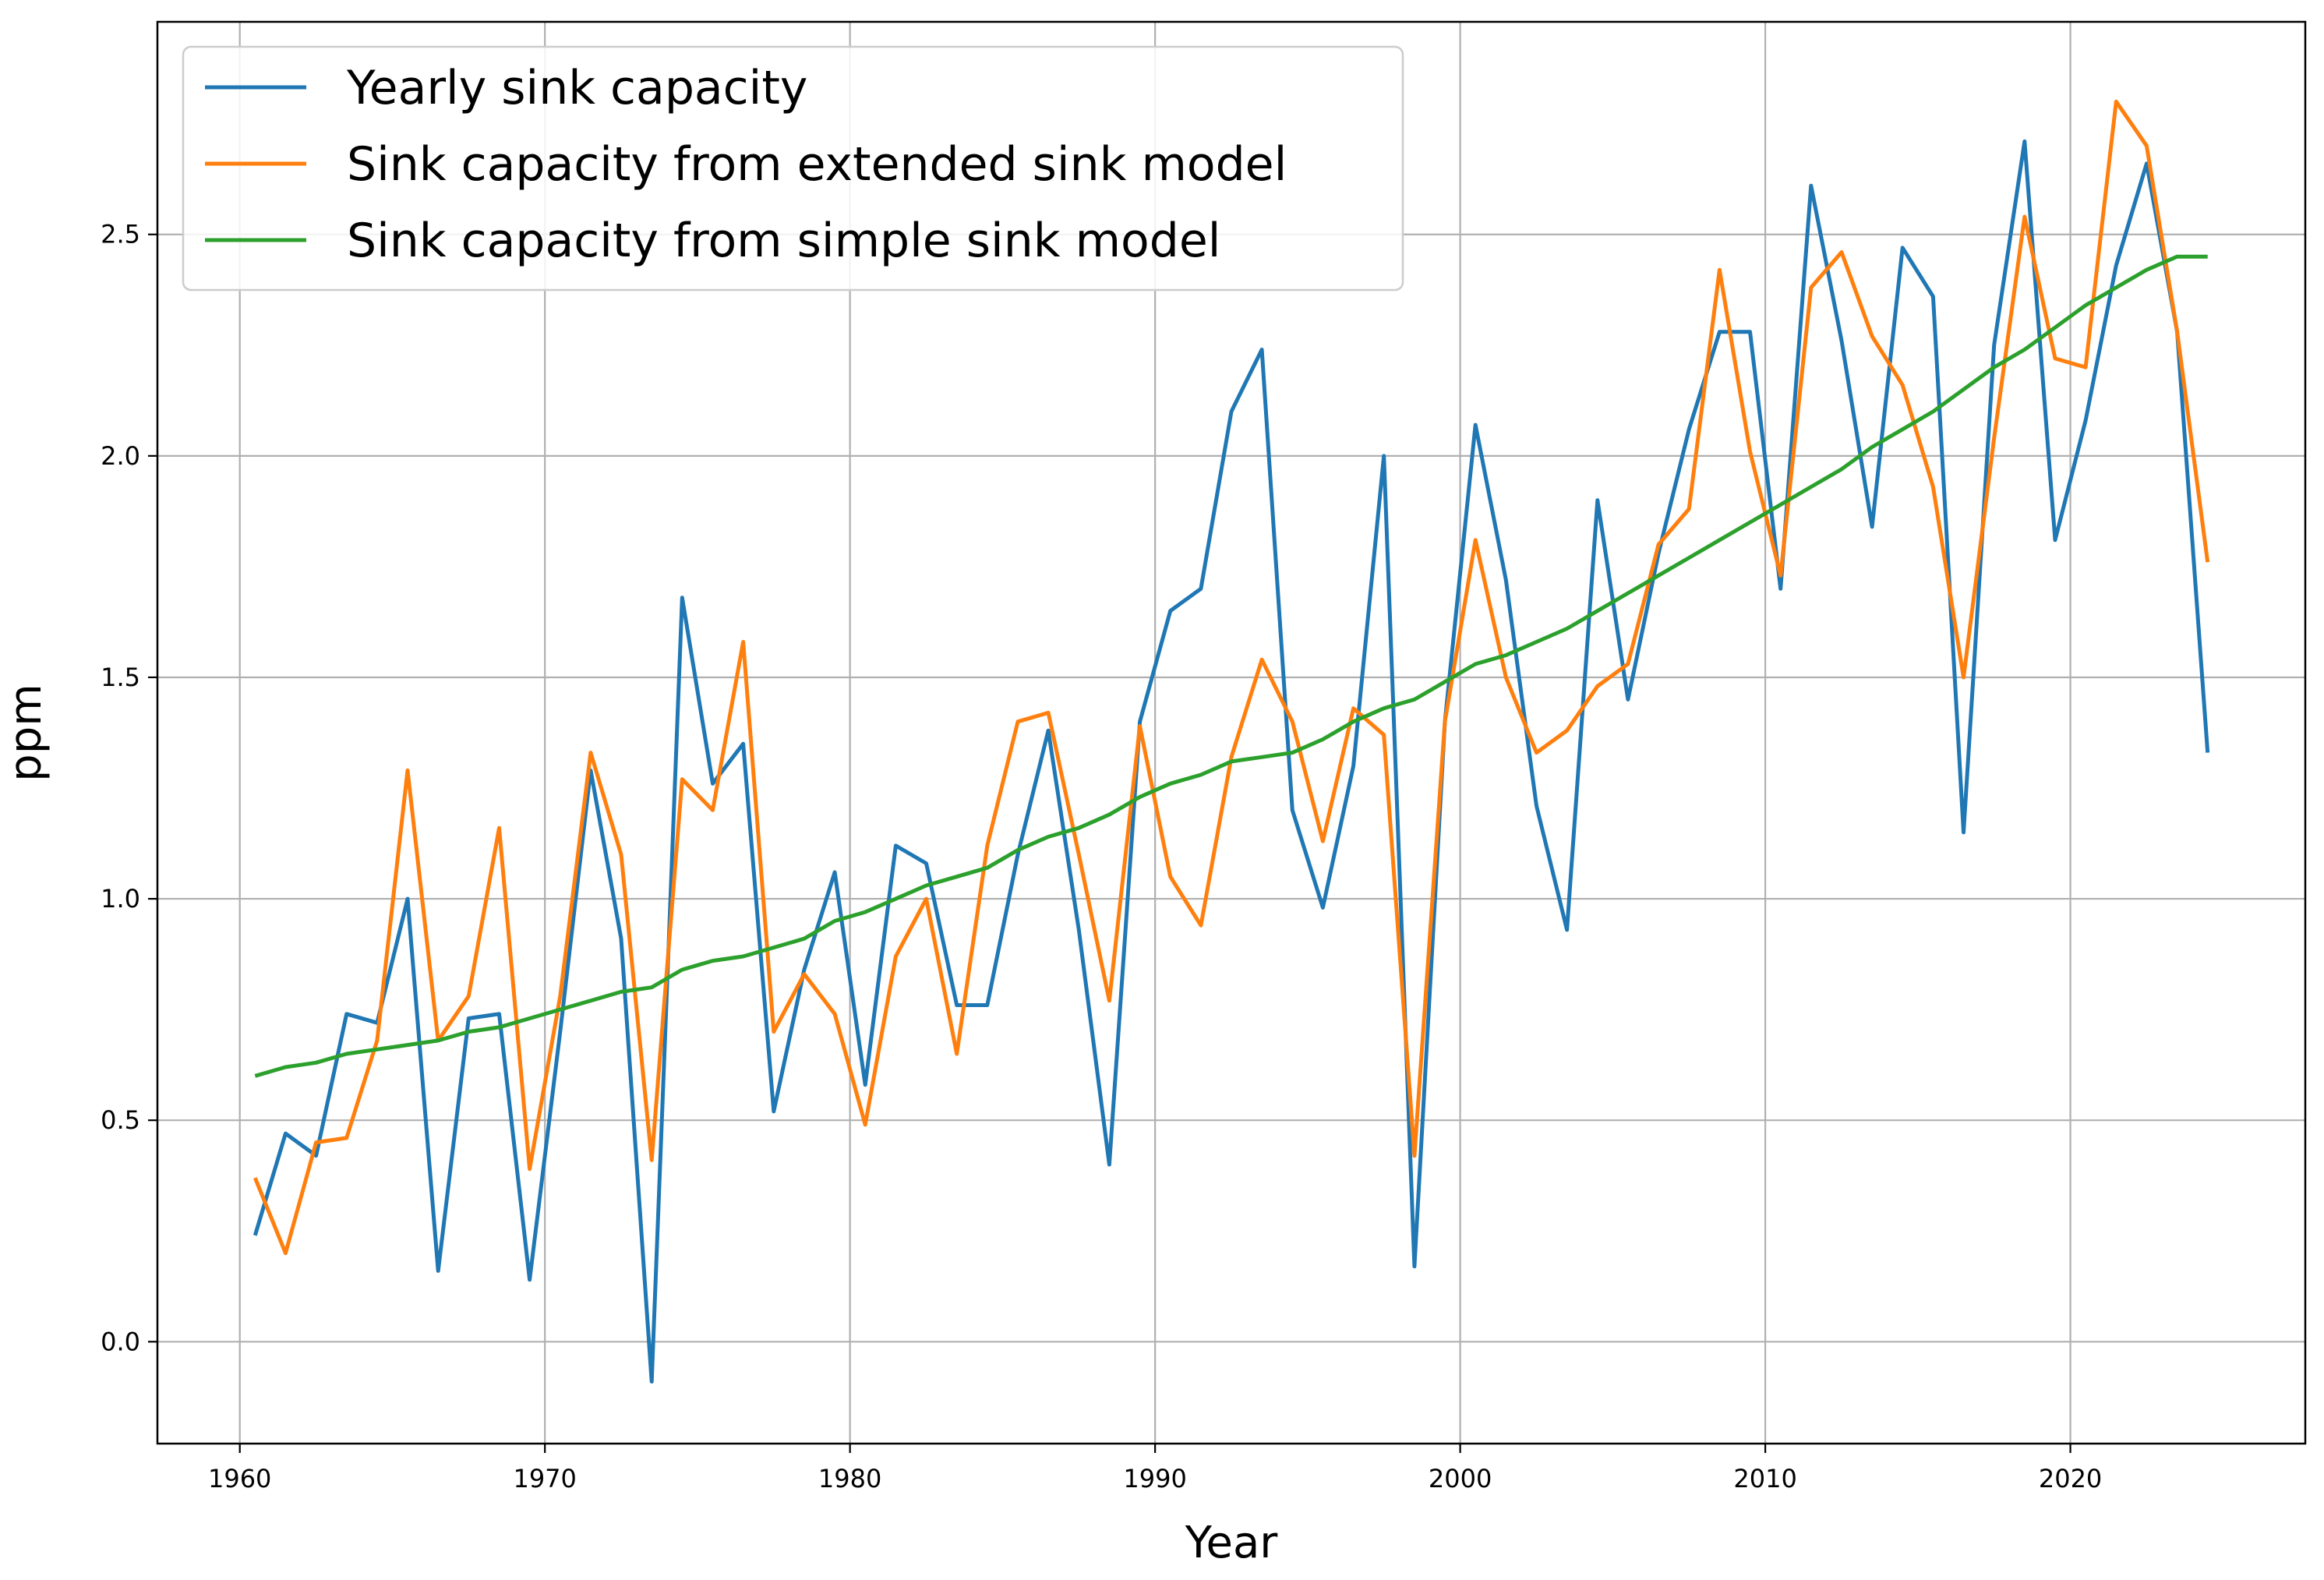 The width and height of the screenshot is (2324, 1580). What do you see at coordinates (239, 1478) in the screenshot?
I see `x-tick-label: 1960` at bounding box center [239, 1478].